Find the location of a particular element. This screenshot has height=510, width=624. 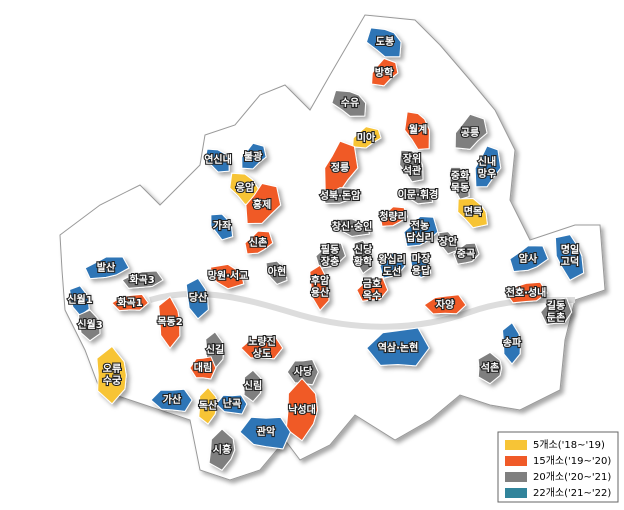

district-label: 장안 is located at coordinates (448, 241).